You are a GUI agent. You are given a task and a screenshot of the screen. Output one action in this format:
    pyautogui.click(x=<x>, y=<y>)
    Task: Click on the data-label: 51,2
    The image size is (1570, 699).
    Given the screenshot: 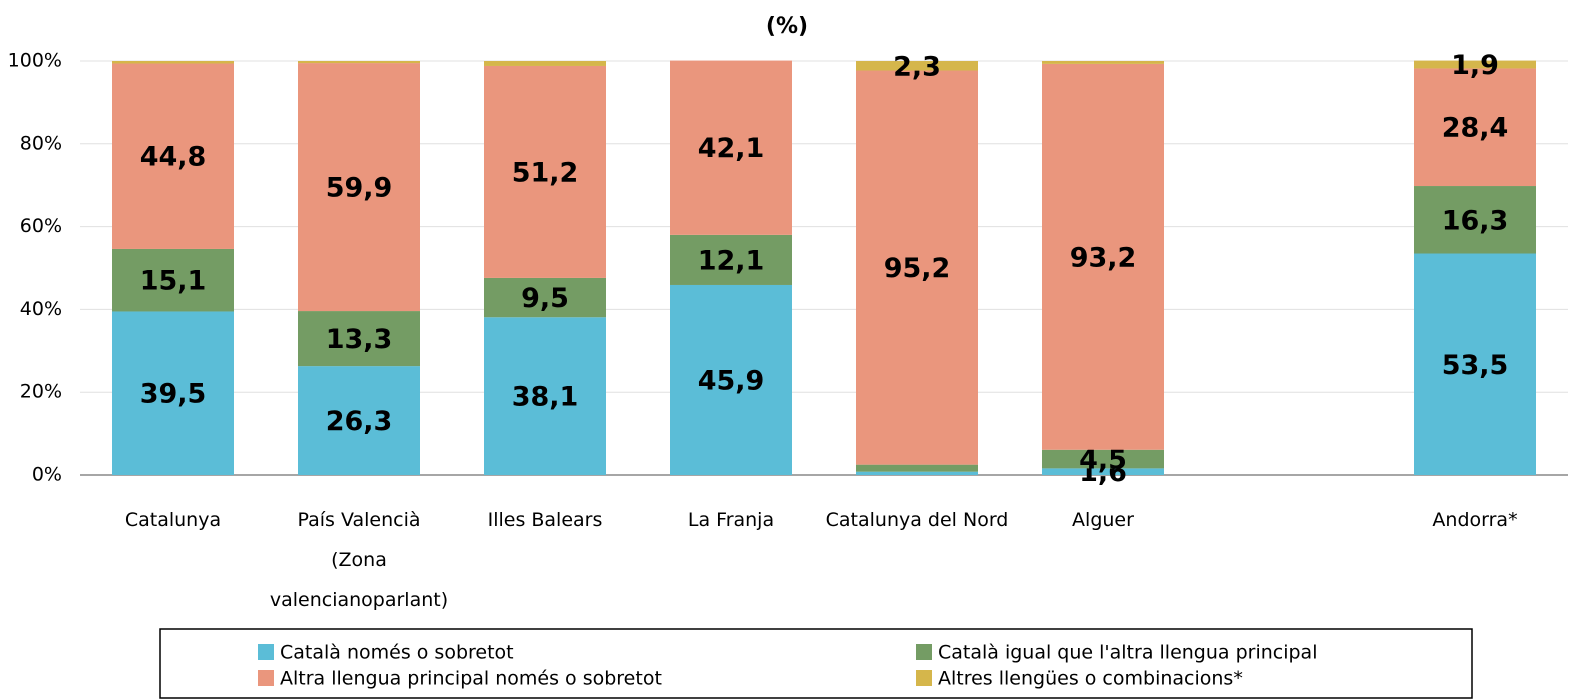 What is the action you would take?
    pyautogui.click(x=545, y=172)
    